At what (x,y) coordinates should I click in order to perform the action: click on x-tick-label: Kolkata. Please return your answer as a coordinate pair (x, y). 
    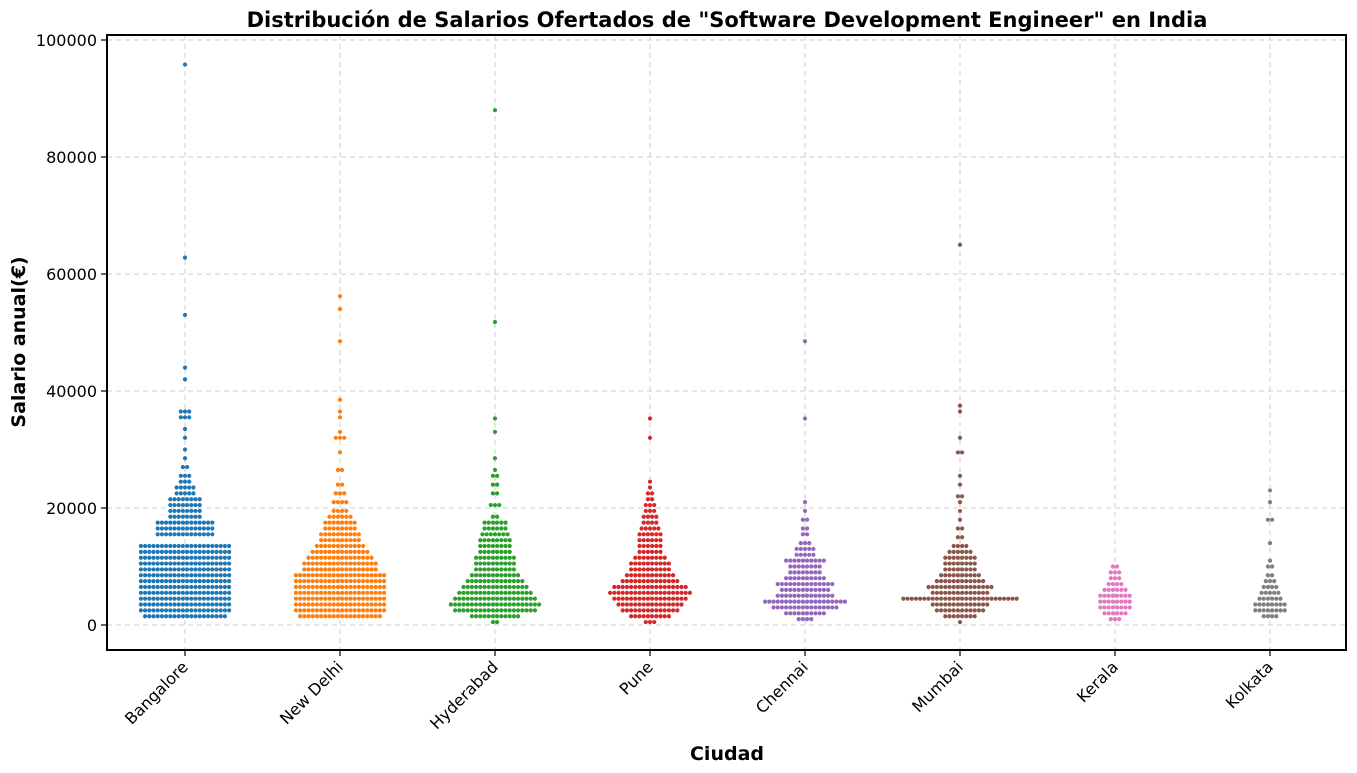
    Looking at the image, I should click on (1249, 684).